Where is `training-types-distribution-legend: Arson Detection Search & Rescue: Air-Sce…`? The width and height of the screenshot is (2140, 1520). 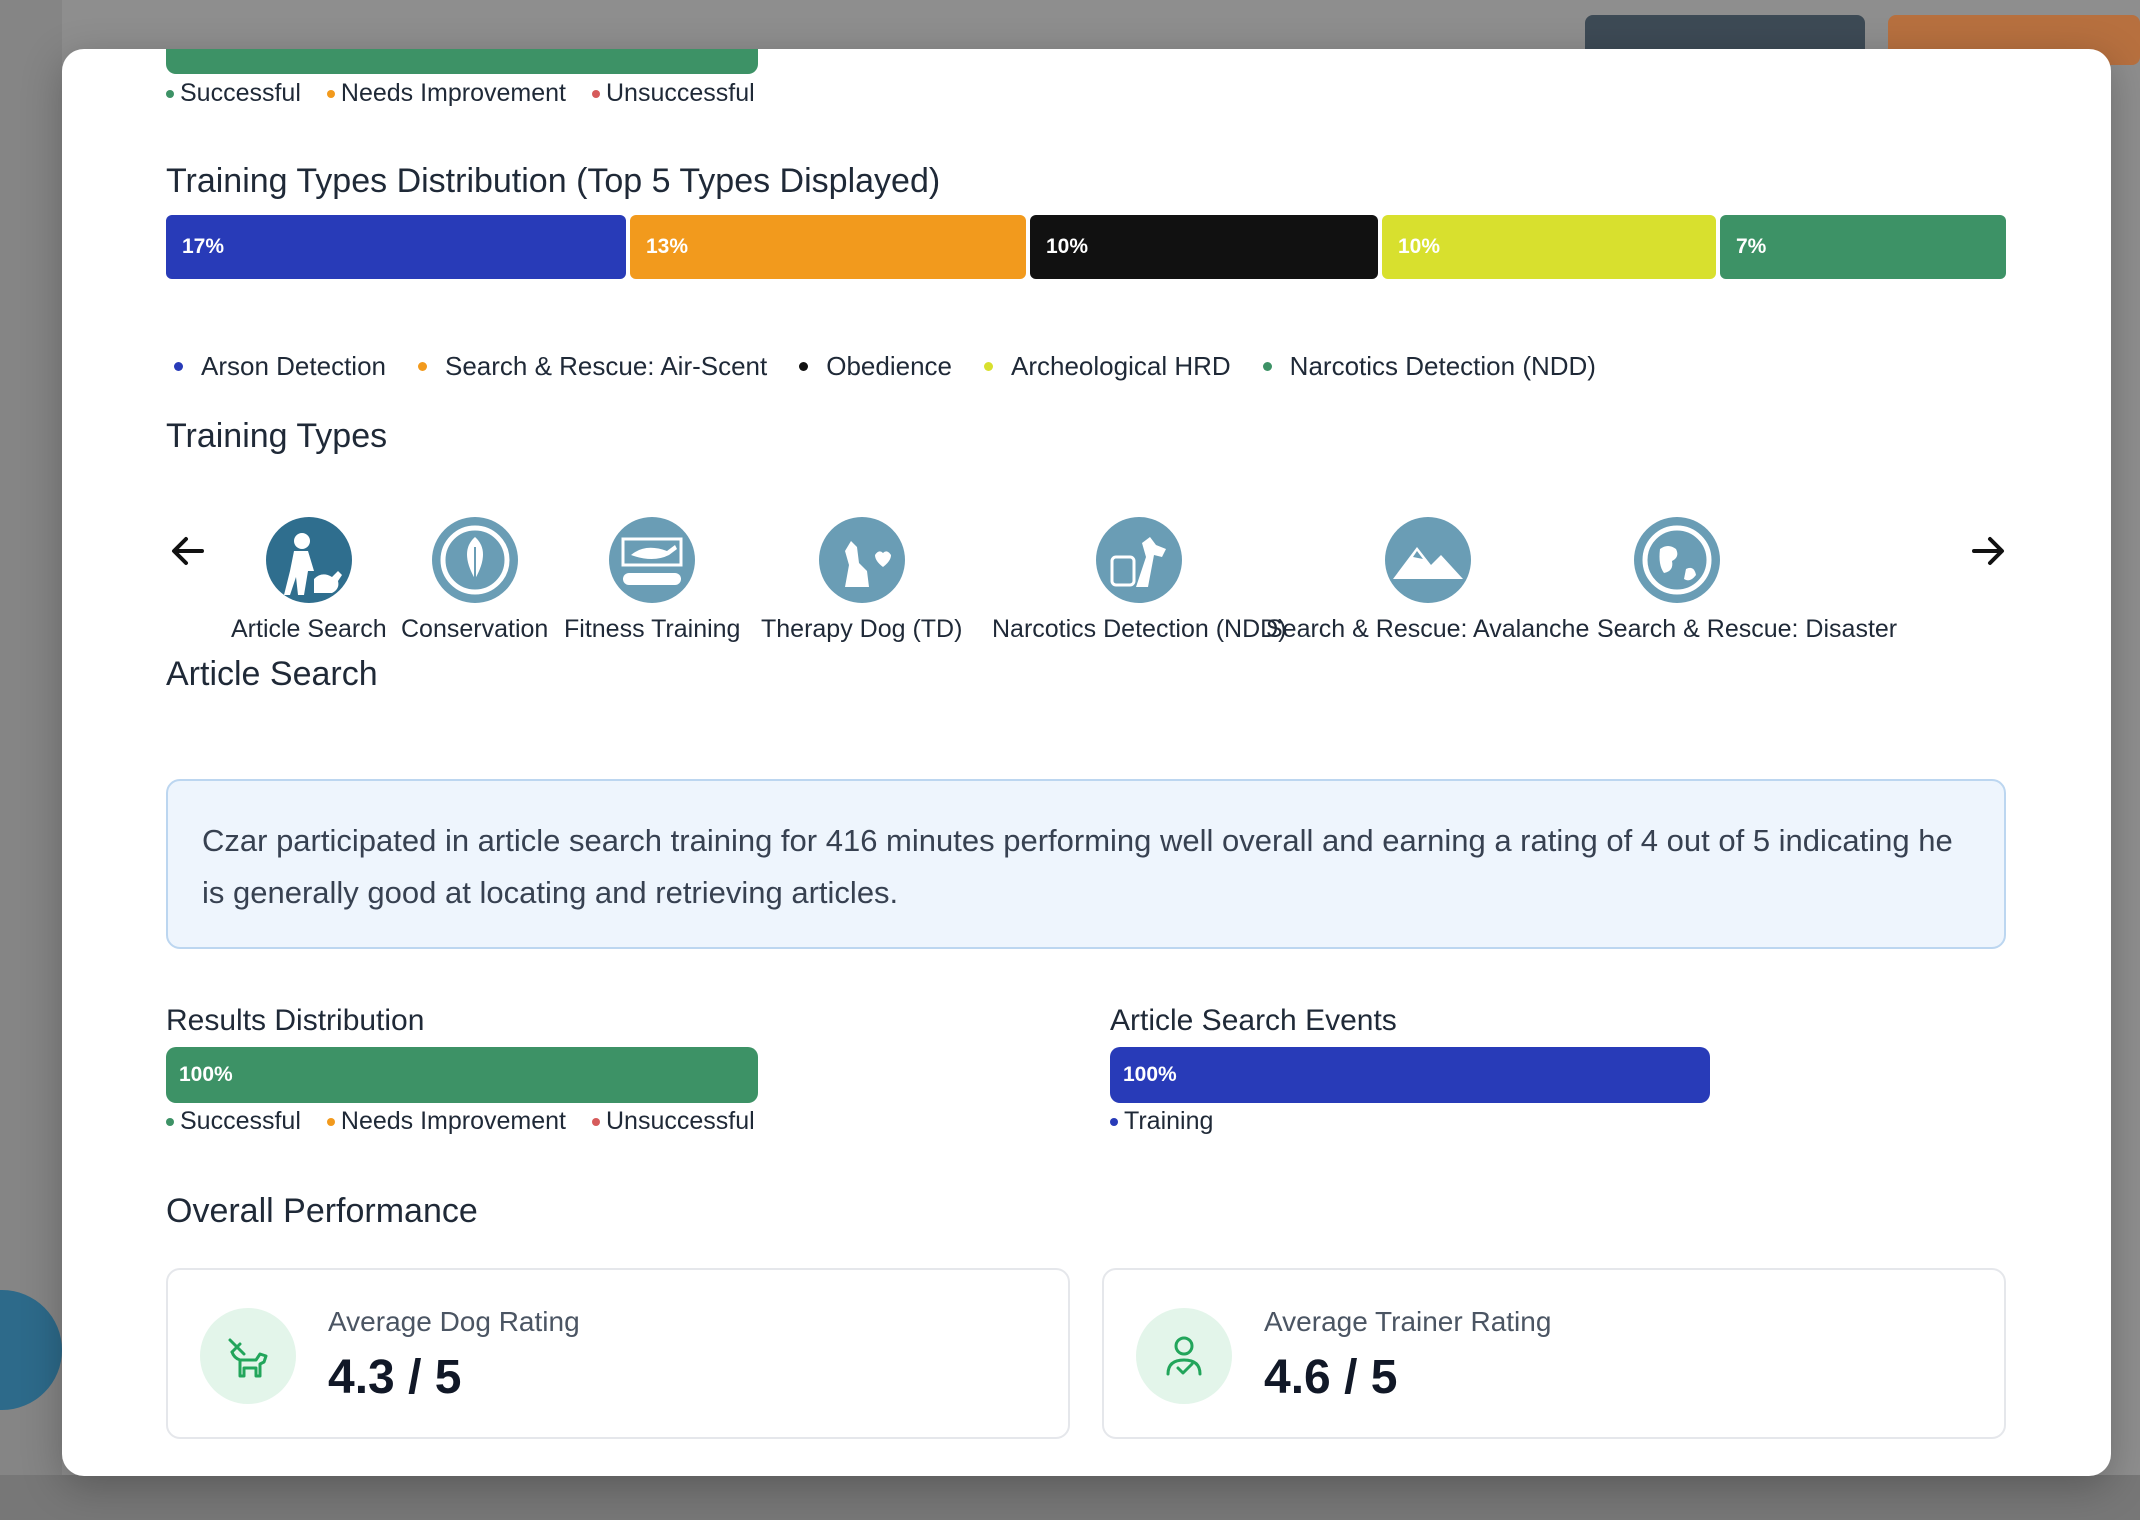
training-types-distribution-legend: Arson Detection Search & Rescue: Air-Sce… is located at coordinates (897, 366).